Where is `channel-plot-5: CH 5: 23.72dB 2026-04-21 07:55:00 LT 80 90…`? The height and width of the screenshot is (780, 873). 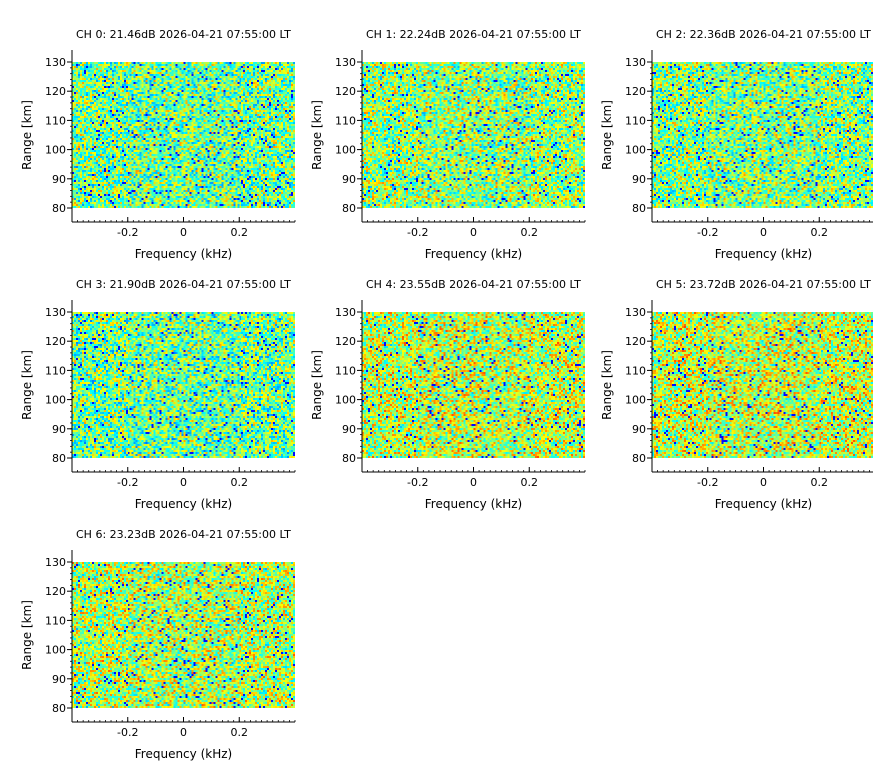
channel-plot-5: CH 5: 23.72dB 2026-04-21 07:55:00 LT 80 90… is located at coordinates (736, 394).